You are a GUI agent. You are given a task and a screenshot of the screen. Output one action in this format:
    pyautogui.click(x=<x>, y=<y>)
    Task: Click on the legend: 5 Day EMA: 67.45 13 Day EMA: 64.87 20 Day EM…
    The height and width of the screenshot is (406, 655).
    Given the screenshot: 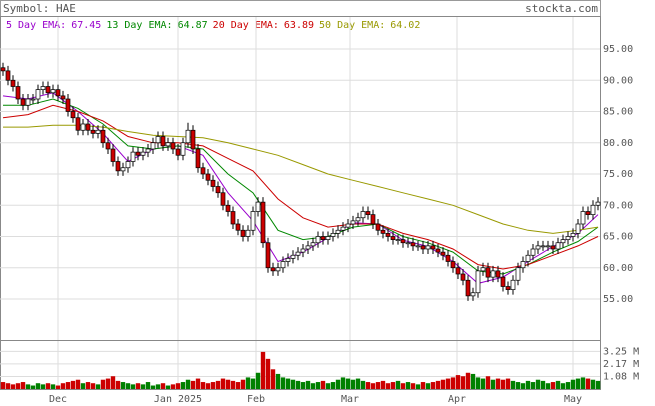 What is the action you would take?
    pyautogui.click(x=213, y=25)
    